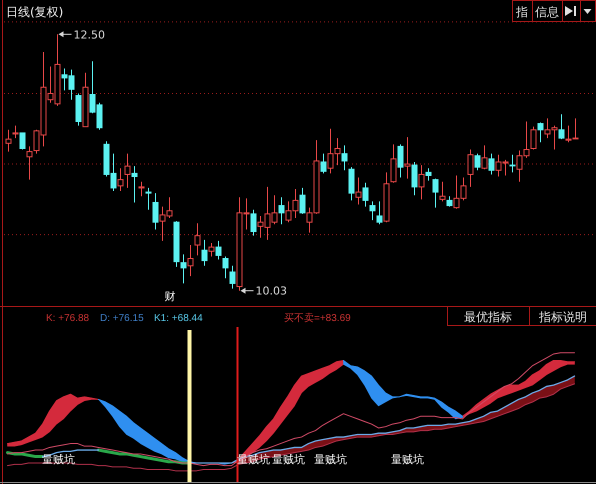 Image resolution: width=596 pixels, height=484 pixels. Describe the element at coordinates (563, 317) in the screenshot. I see `annotation: 指标说明` at that location.